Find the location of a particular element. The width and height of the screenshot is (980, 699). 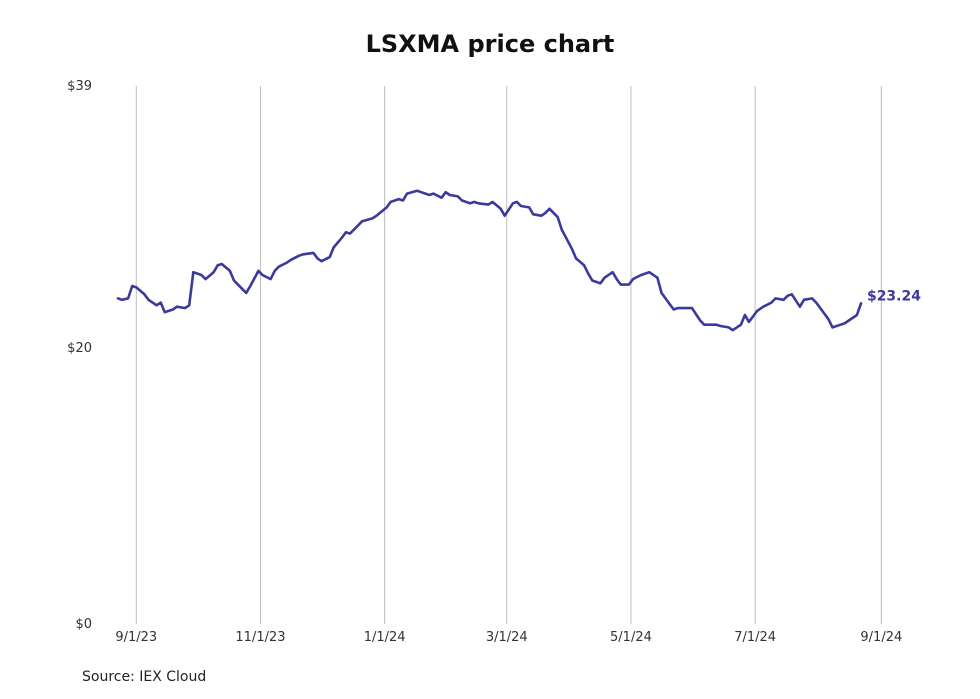

y-axis-tick-labels: $0 $20 $39 is located at coordinates (79, 355).